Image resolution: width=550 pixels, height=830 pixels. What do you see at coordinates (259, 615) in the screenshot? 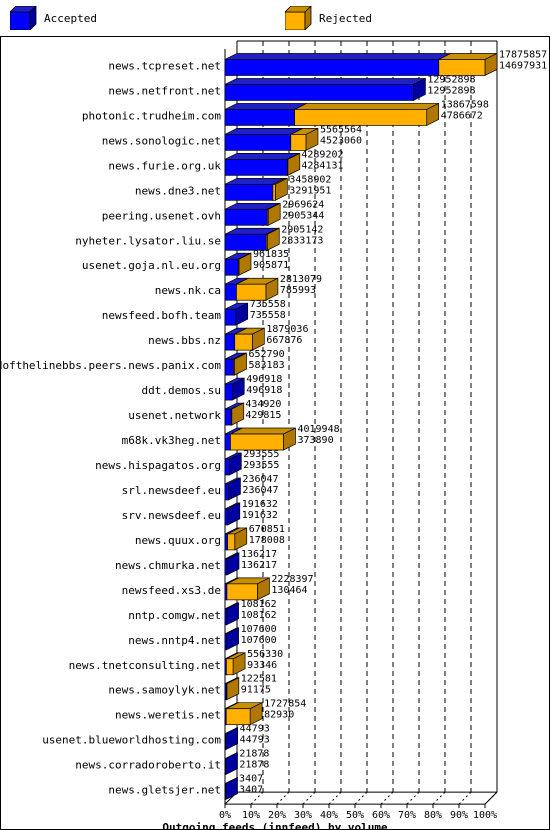
I see `accepted-value-label: 108162` at bounding box center [259, 615].